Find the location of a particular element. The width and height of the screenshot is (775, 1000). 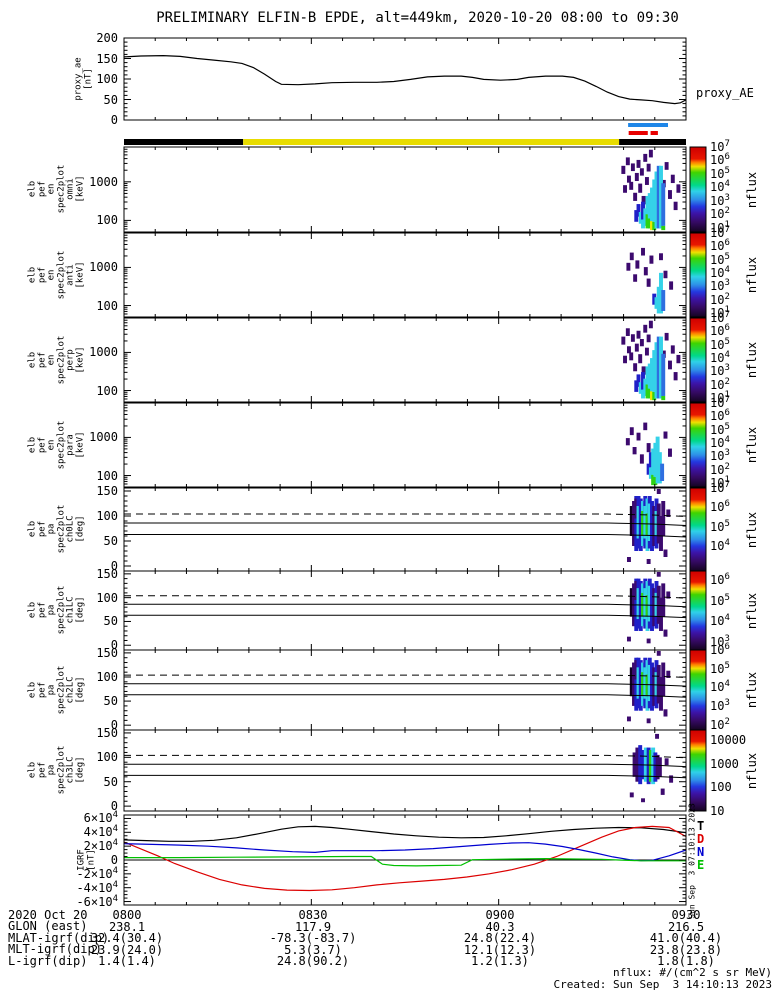

created-timestamp: Created: Sun Sep 3 14:10:13 2023 is located at coordinates (662, 984).